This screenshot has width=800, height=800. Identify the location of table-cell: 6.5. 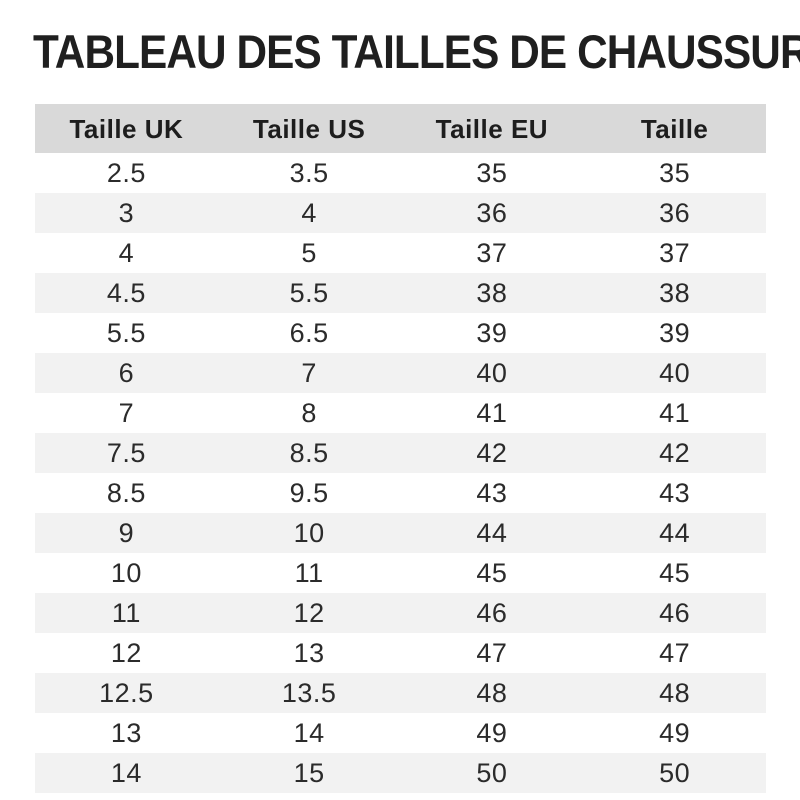
(309, 332).